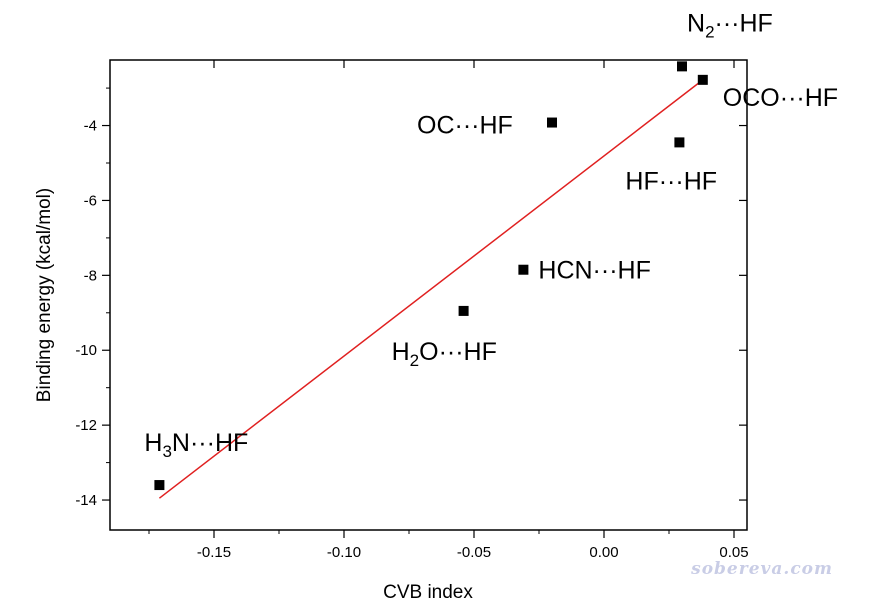  Describe the element at coordinates (474, 552) in the screenshot. I see `x-tick-label: -0.05` at that location.